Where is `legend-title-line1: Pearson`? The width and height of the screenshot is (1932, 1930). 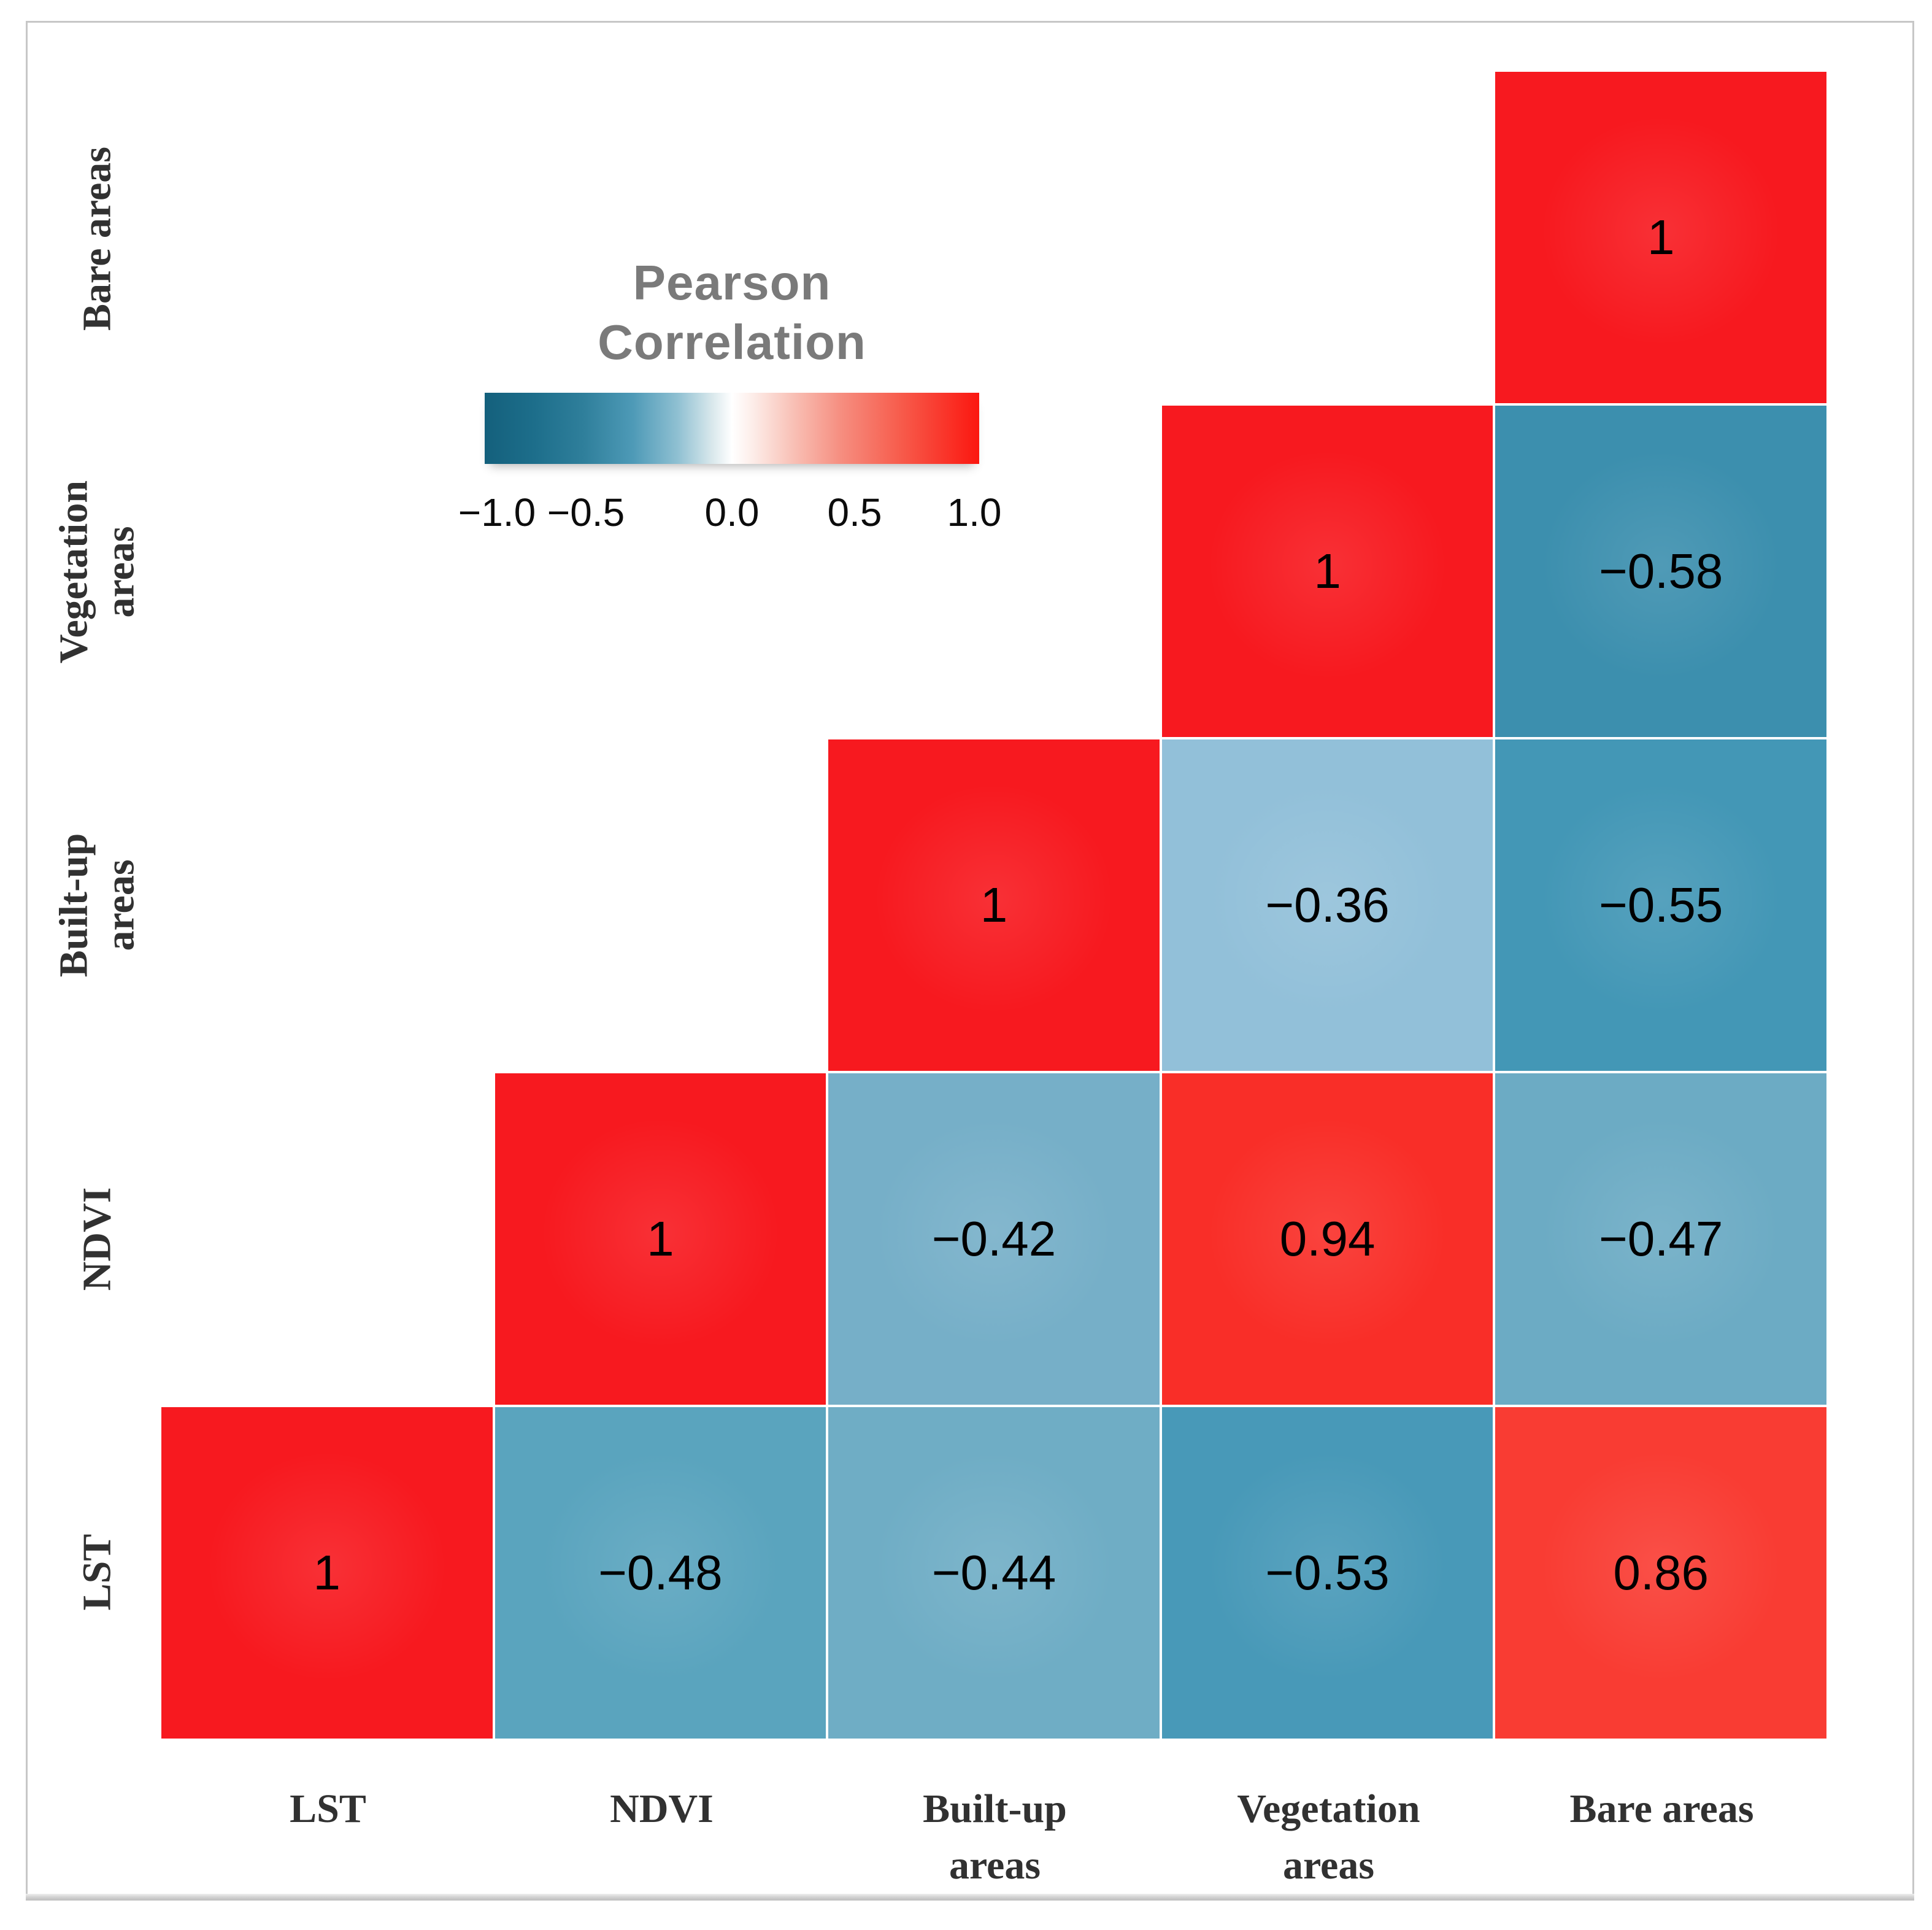
legend-title-line1: Pearson is located at coordinates (732, 282).